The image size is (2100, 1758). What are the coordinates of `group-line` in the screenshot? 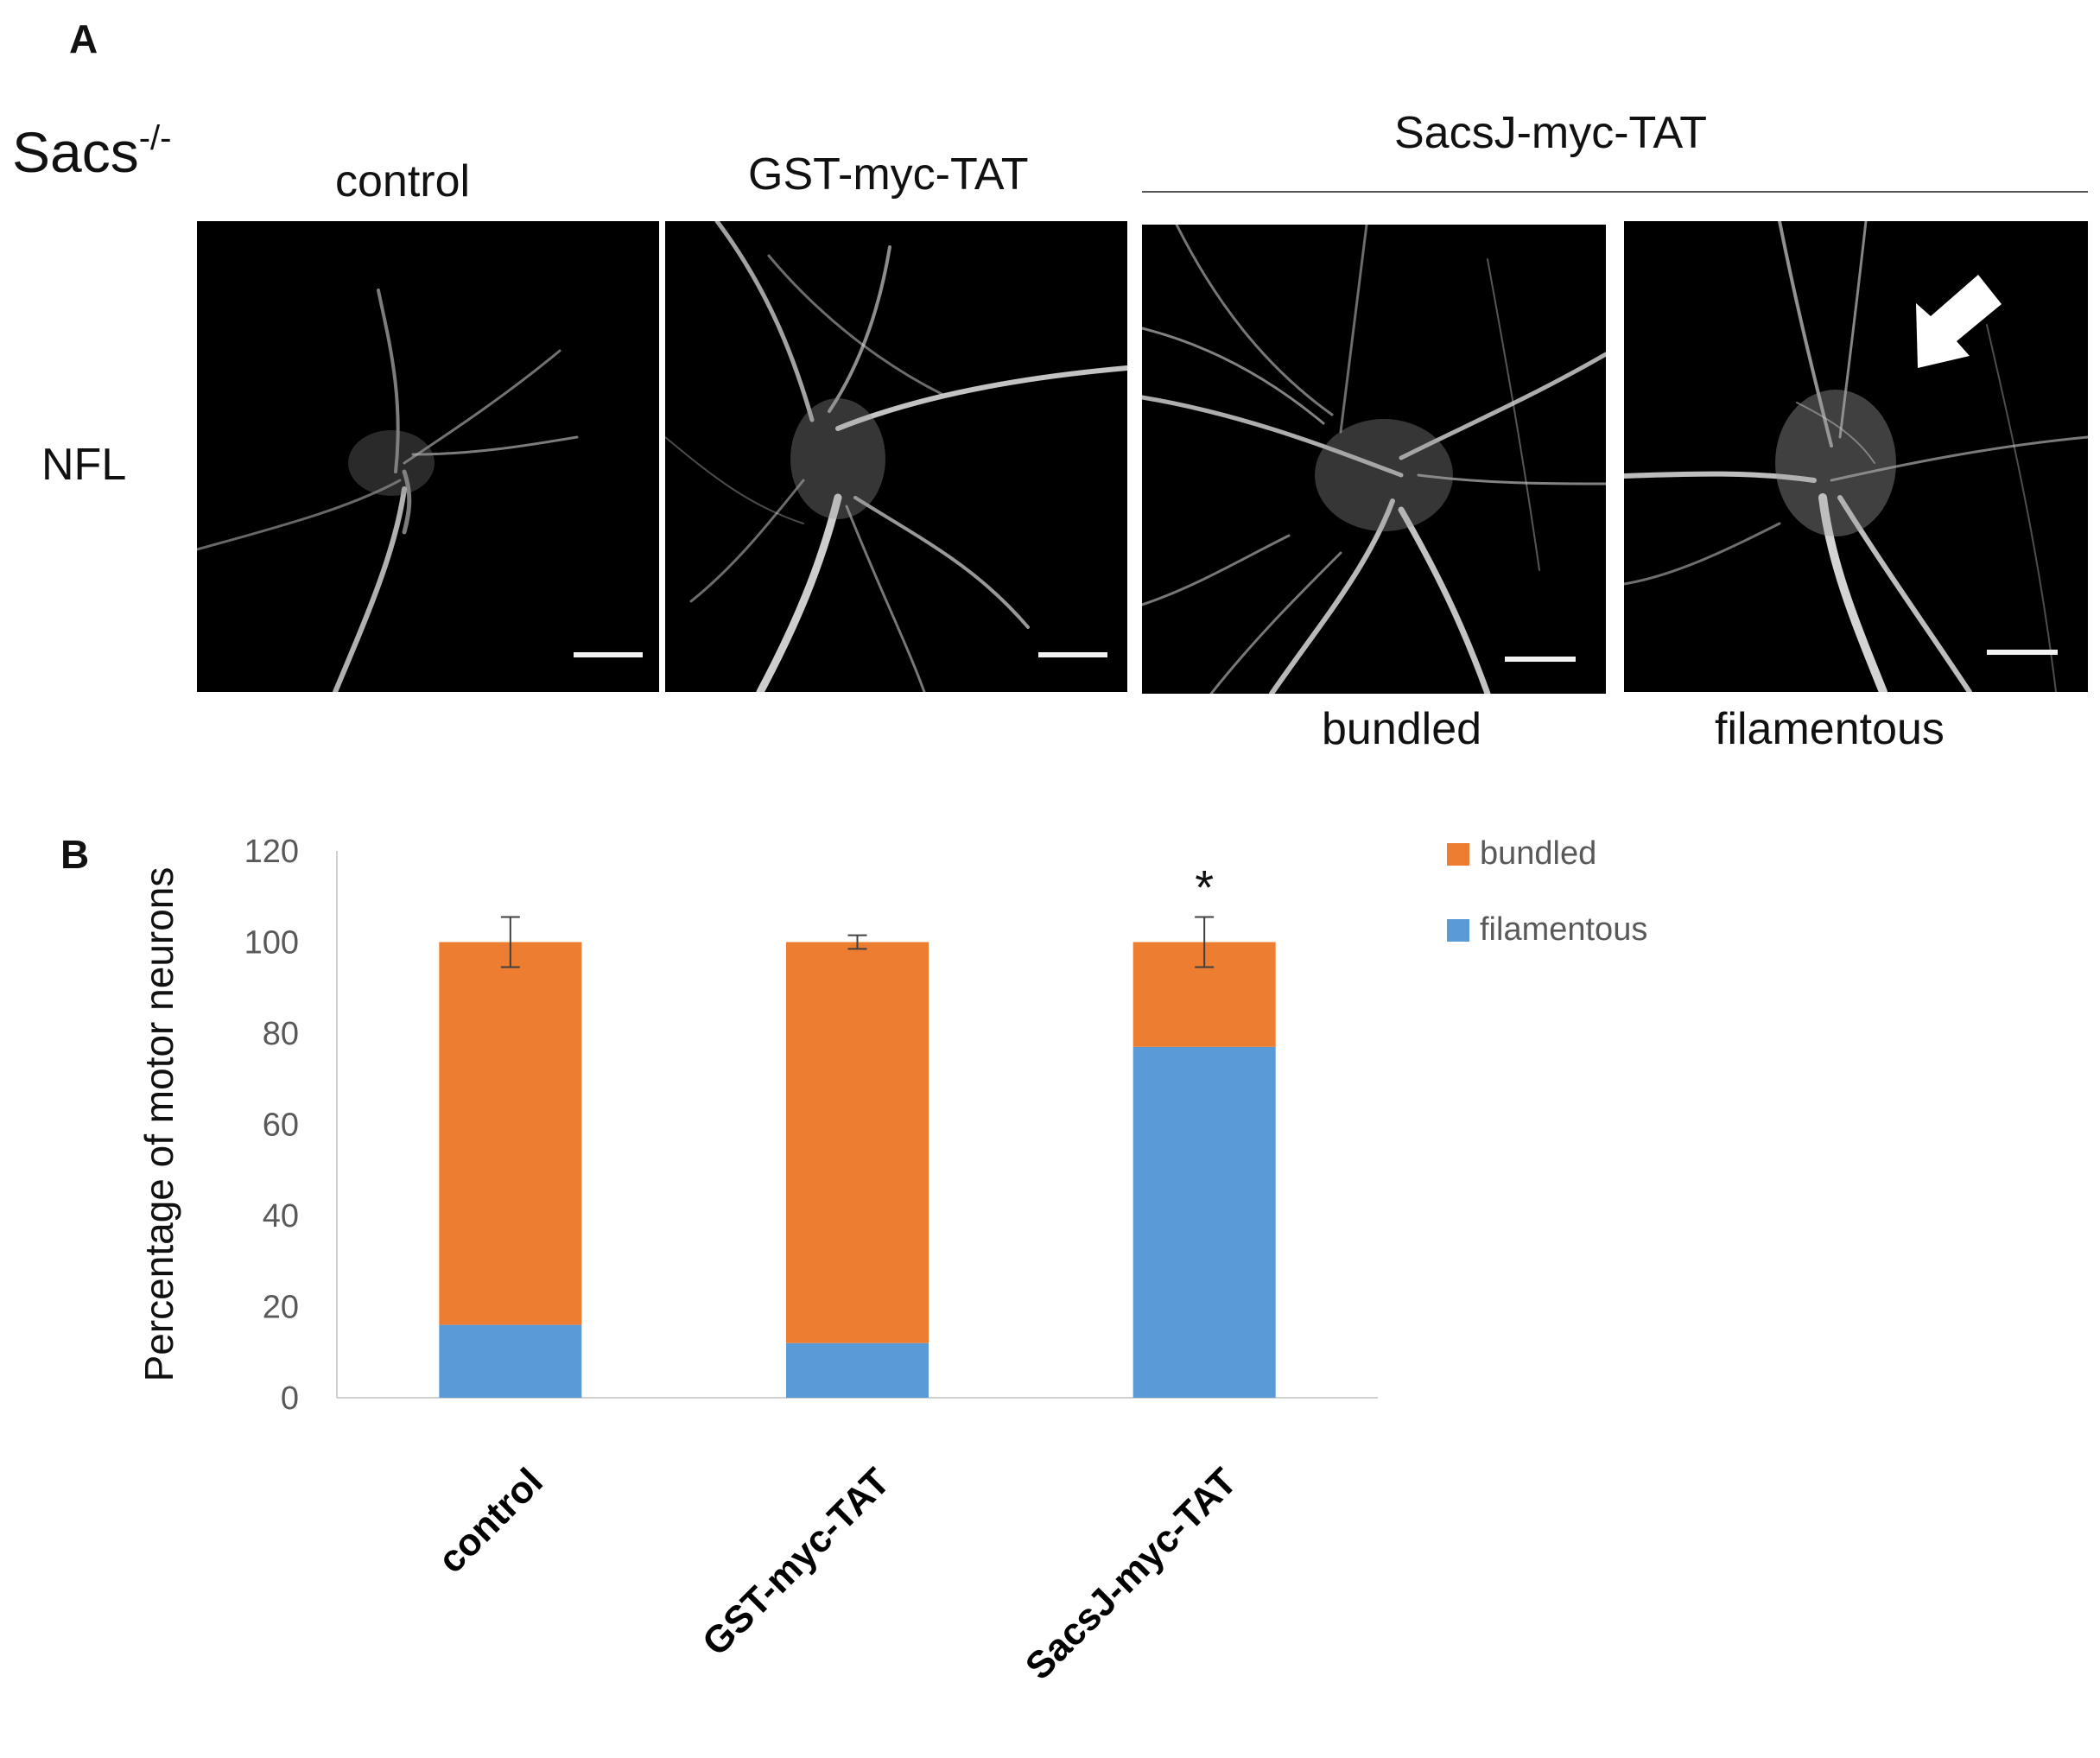 It's located at (1615, 192).